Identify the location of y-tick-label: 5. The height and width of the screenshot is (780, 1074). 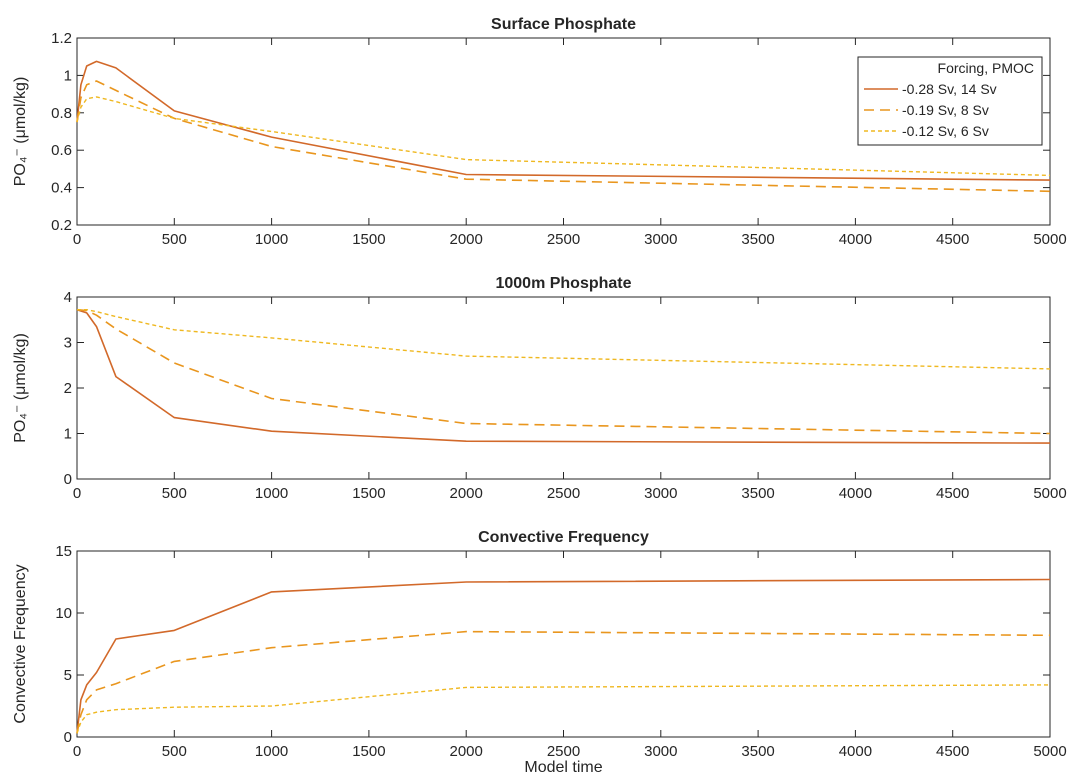
(68, 675).